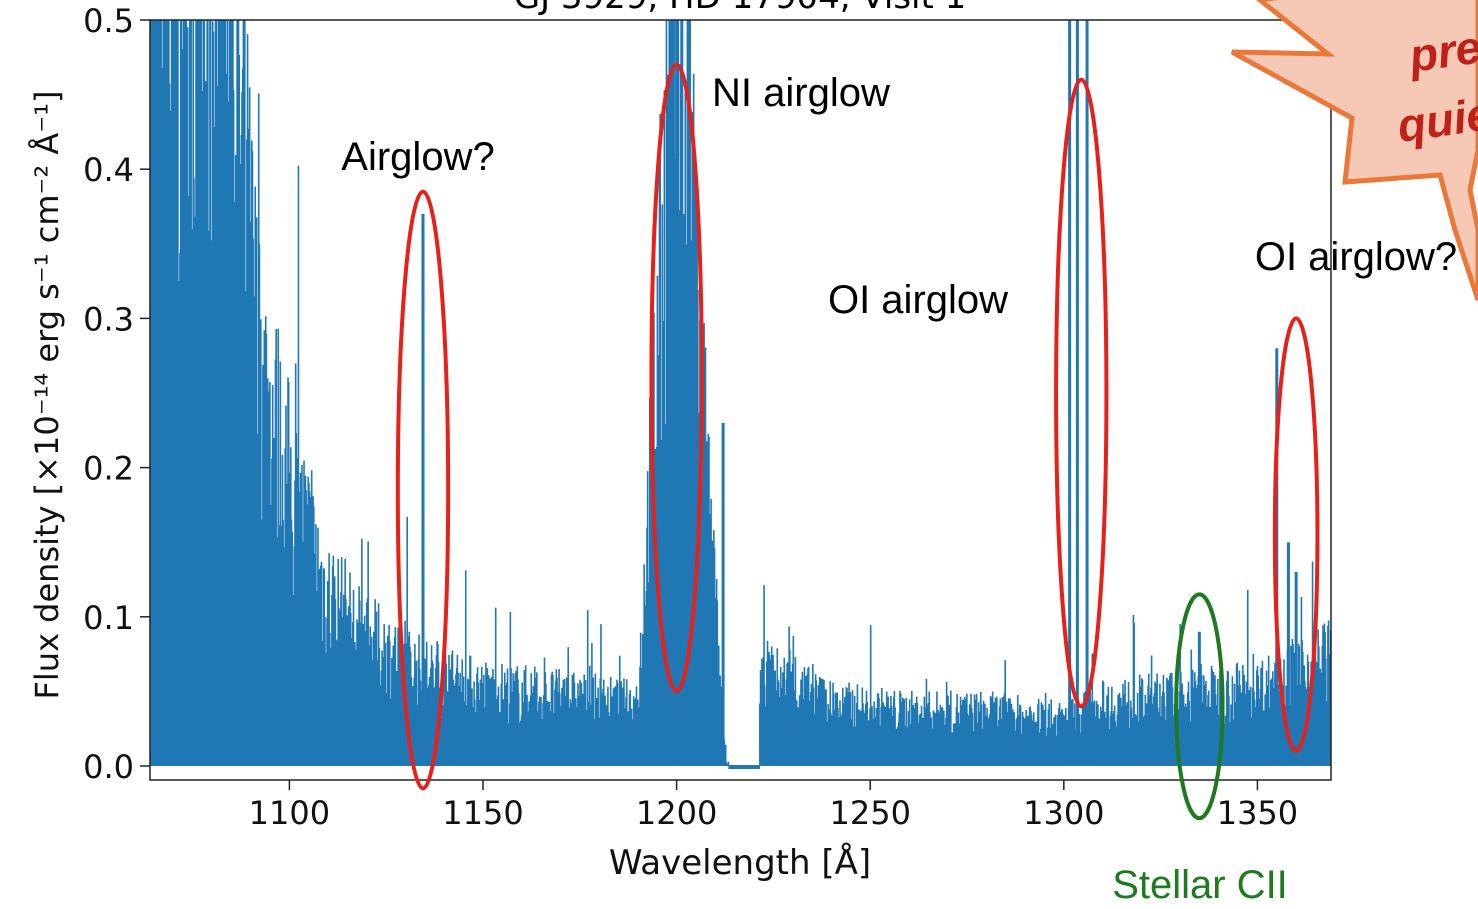 This screenshot has width=1478, height=909. What do you see at coordinates (417, 157) in the screenshot?
I see `airglow-unknown-label: Airglow?` at bounding box center [417, 157].